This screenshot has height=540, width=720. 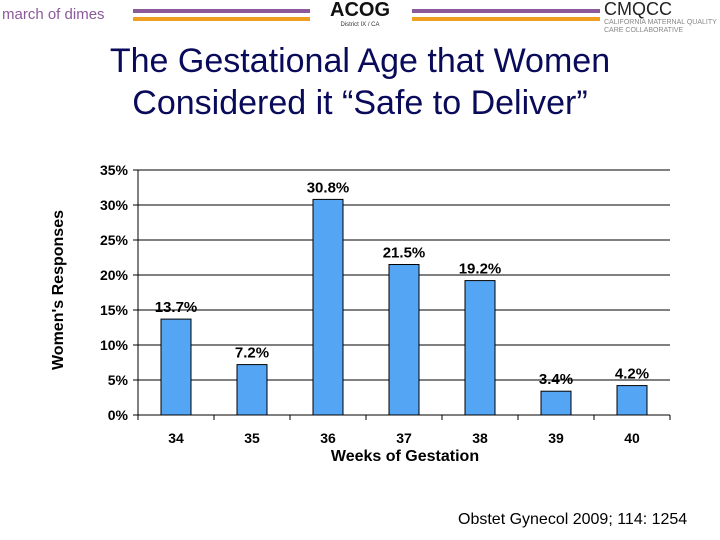 What do you see at coordinates (405, 456) in the screenshot?
I see `x-axis-label: Weeks of Gestation` at bounding box center [405, 456].